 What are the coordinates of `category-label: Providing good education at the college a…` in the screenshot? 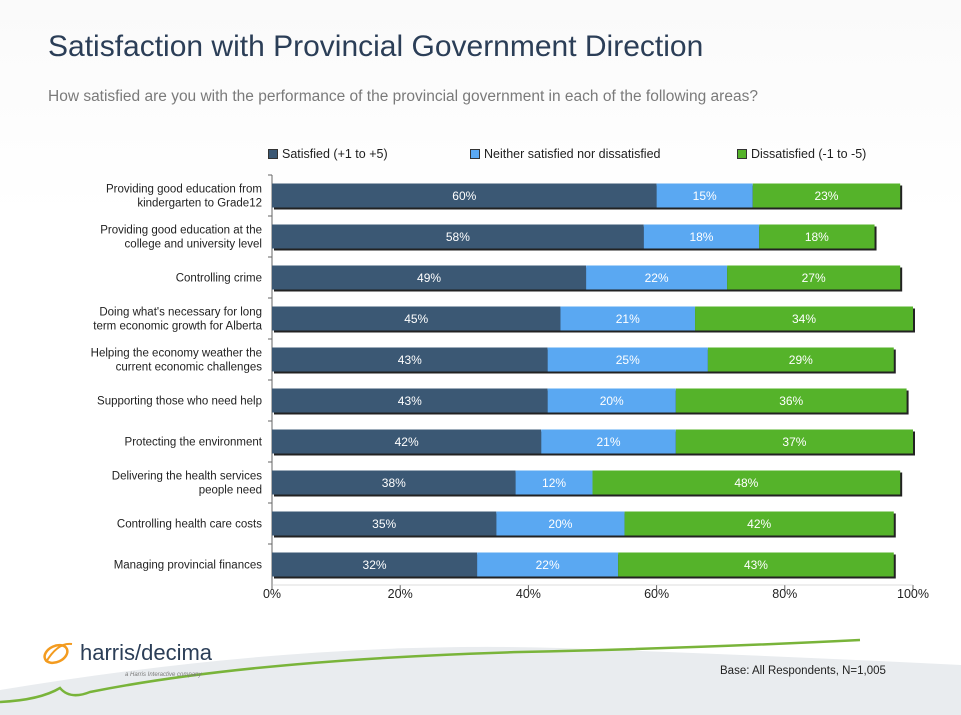 It's located at (181, 238).